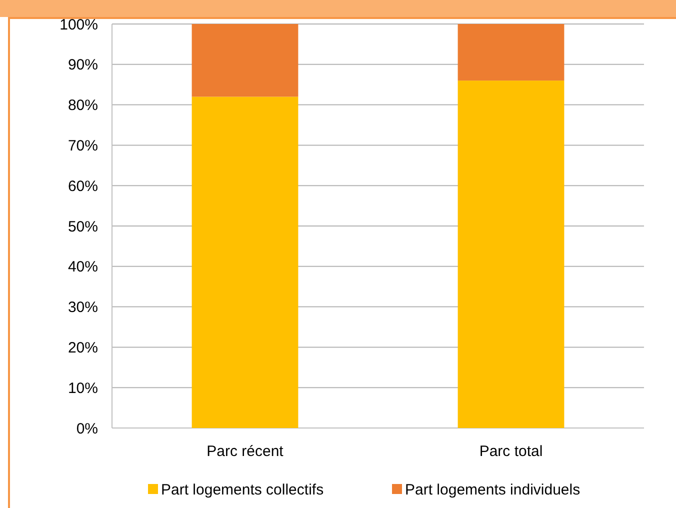  I want to click on y-tick-label: 0%, so click(87, 429).